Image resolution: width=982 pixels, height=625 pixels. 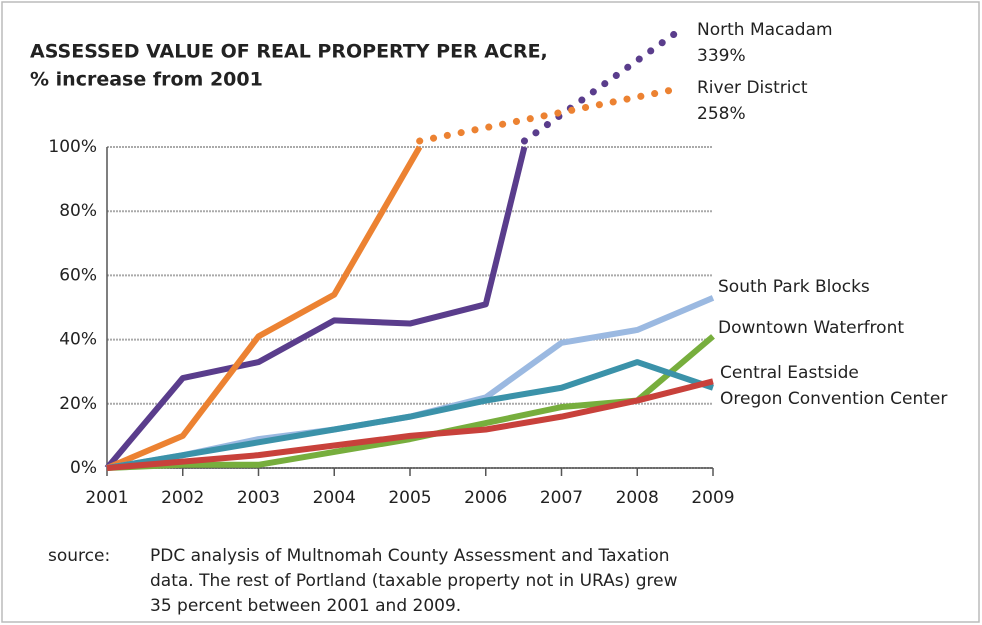 What do you see at coordinates (721, 56) in the screenshot?
I see `value-label: 339%` at bounding box center [721, 56].